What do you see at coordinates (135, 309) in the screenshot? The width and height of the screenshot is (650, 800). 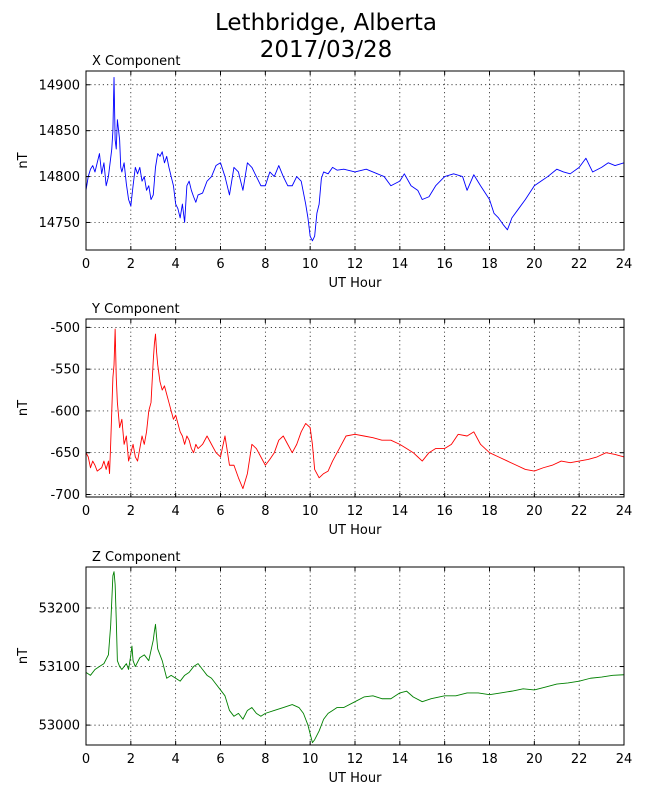 I see `panel-title: Y Component` at bounding box center [135, 309].